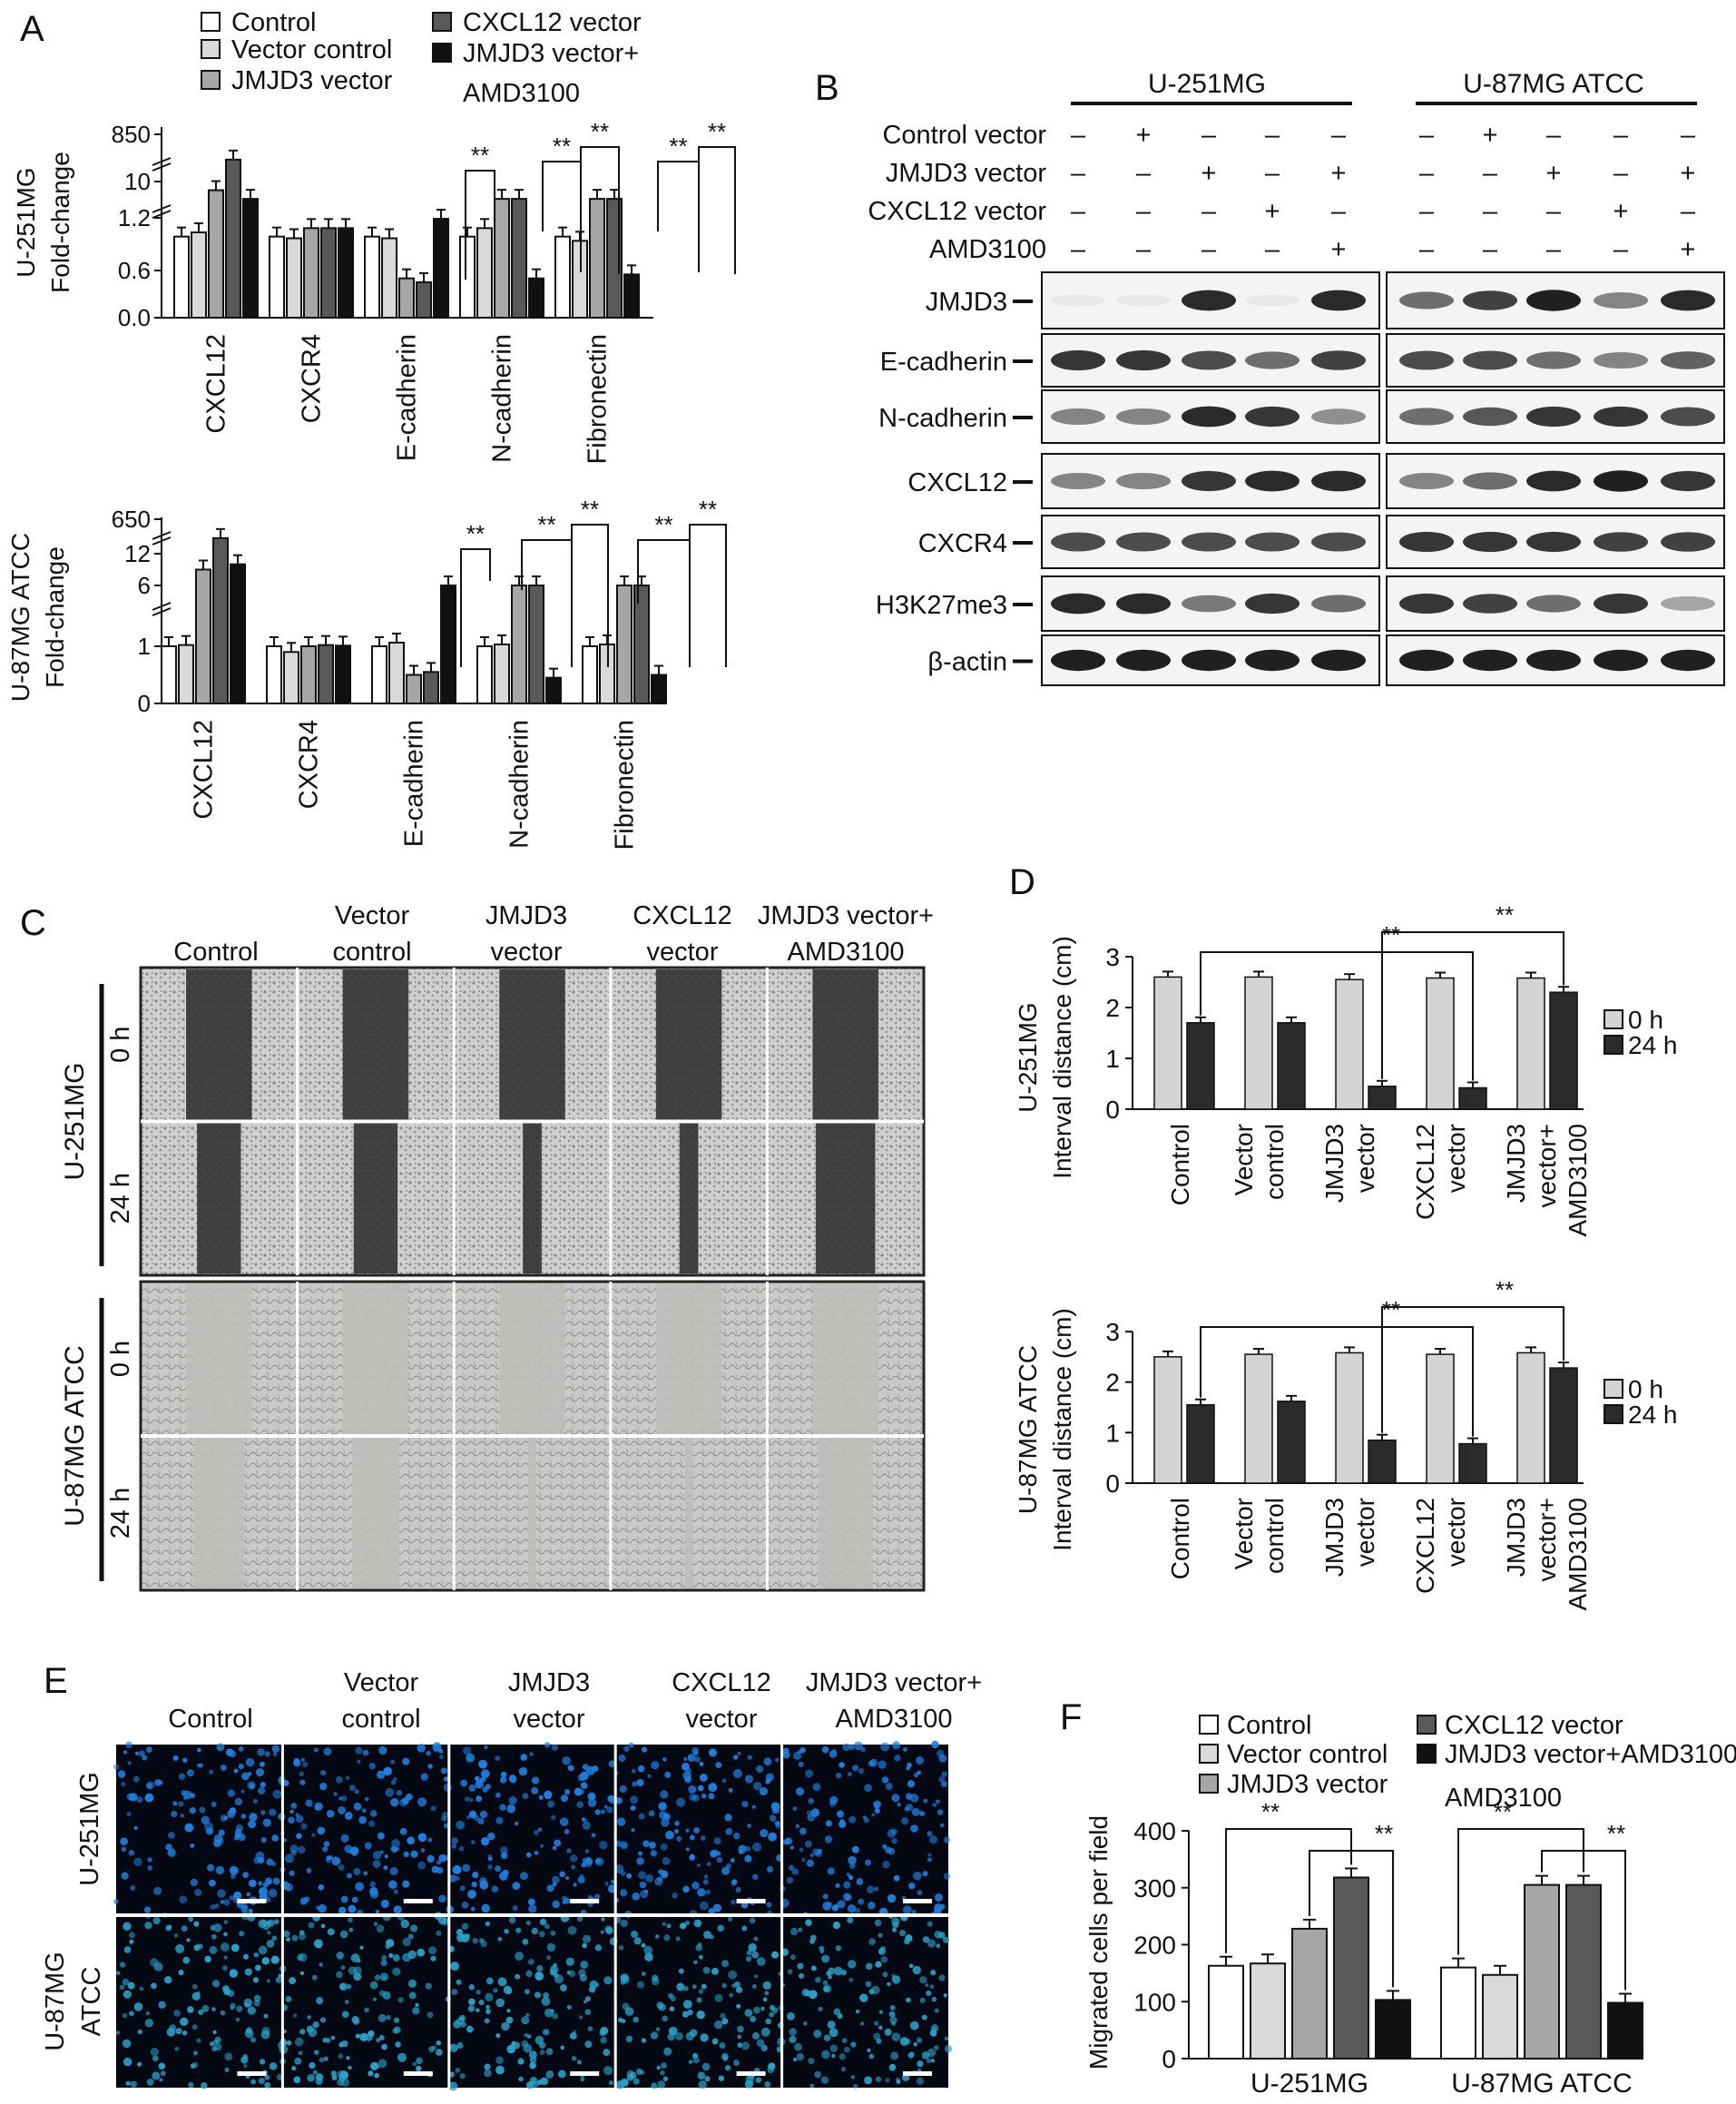 This screenshot has height=2104, width=1736. Describe the element at coordinates (1113, 1059) in the screenshot. I see `y-tick-label: 1` at that location.